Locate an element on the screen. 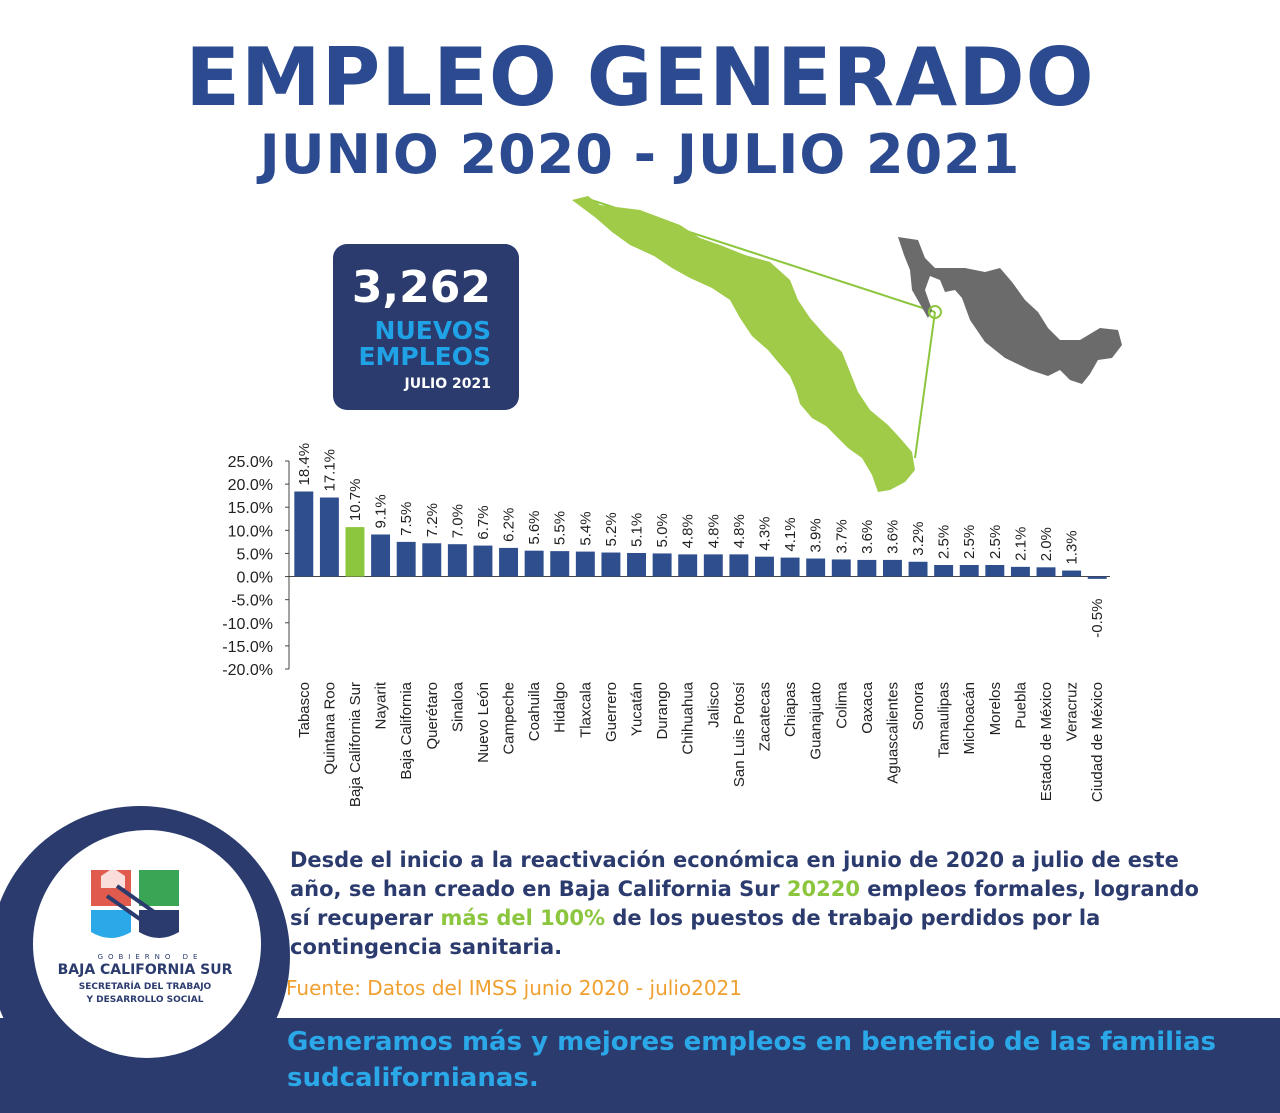 This screenshot has width=1280, height=1113. data-label: -0.5% is located at coordinates (1097, 618).